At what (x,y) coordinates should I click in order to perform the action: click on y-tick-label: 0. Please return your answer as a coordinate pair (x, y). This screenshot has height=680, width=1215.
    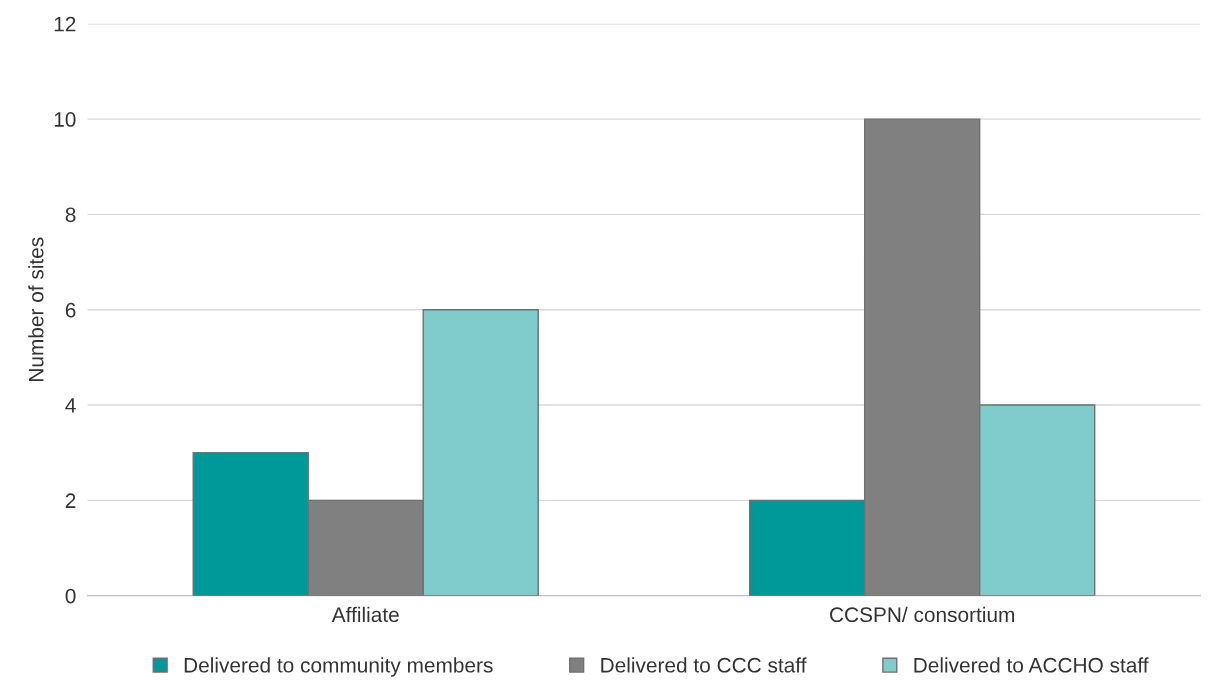
    Looking at the image, I should click on (70, 596).